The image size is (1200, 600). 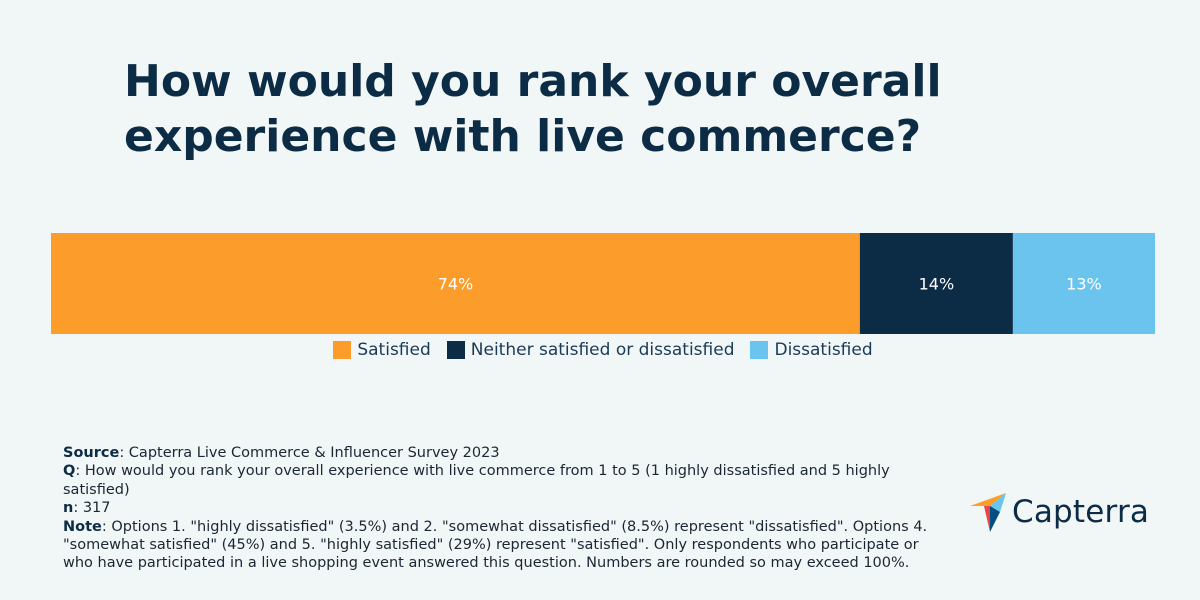 I want to click on bar-label-dissatisfied: 13%, so click(x=1084, y=284).